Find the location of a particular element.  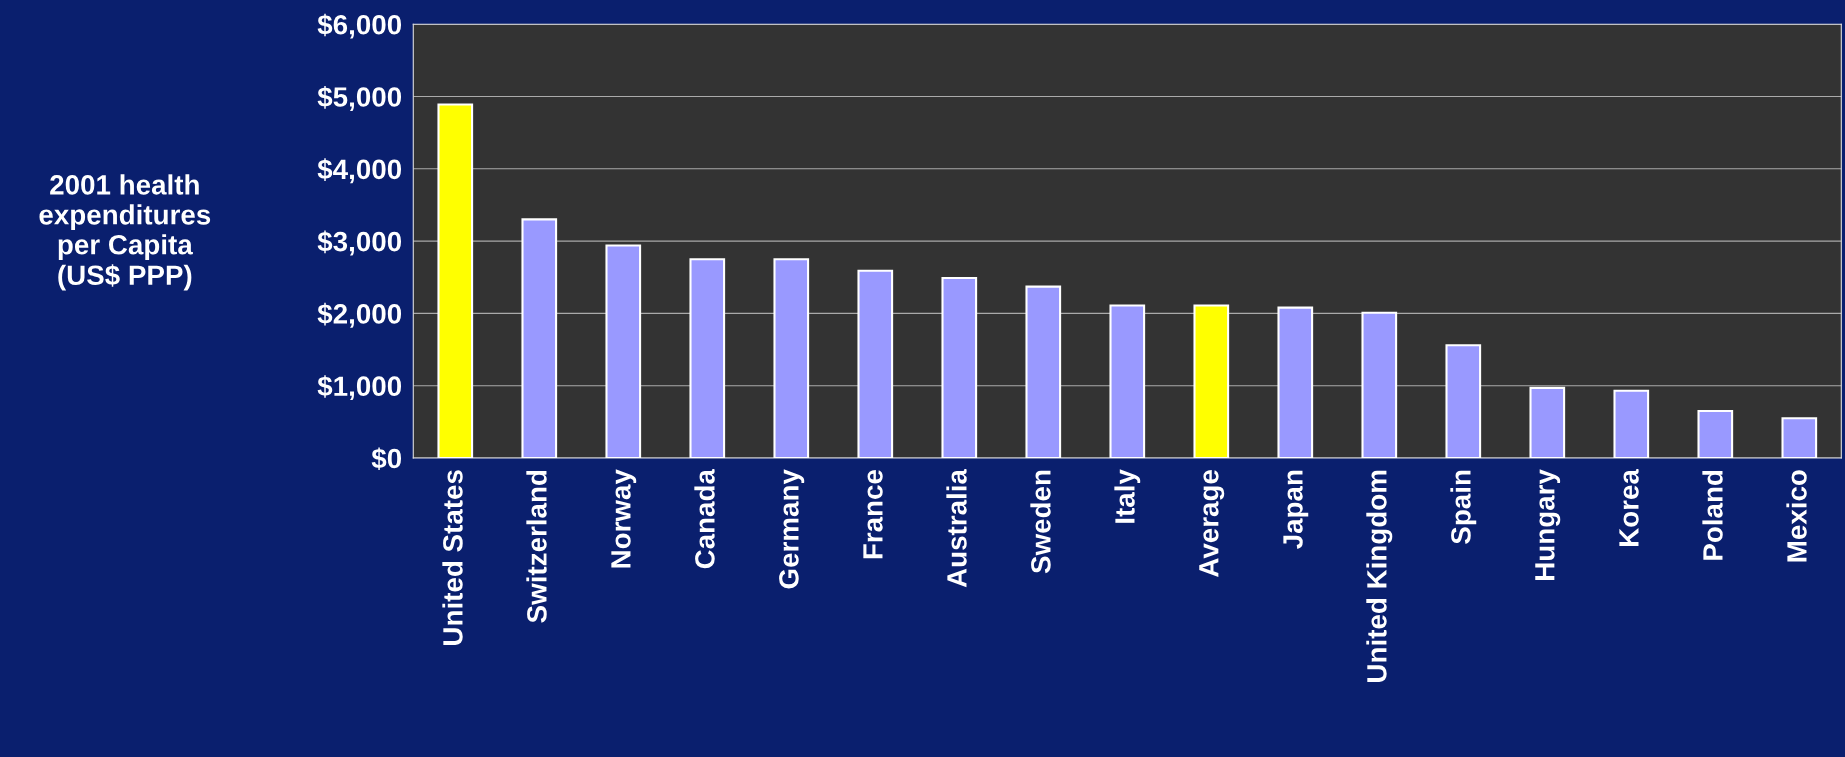

x-tick-label: Sweden is located at coordinates (1040, 522).